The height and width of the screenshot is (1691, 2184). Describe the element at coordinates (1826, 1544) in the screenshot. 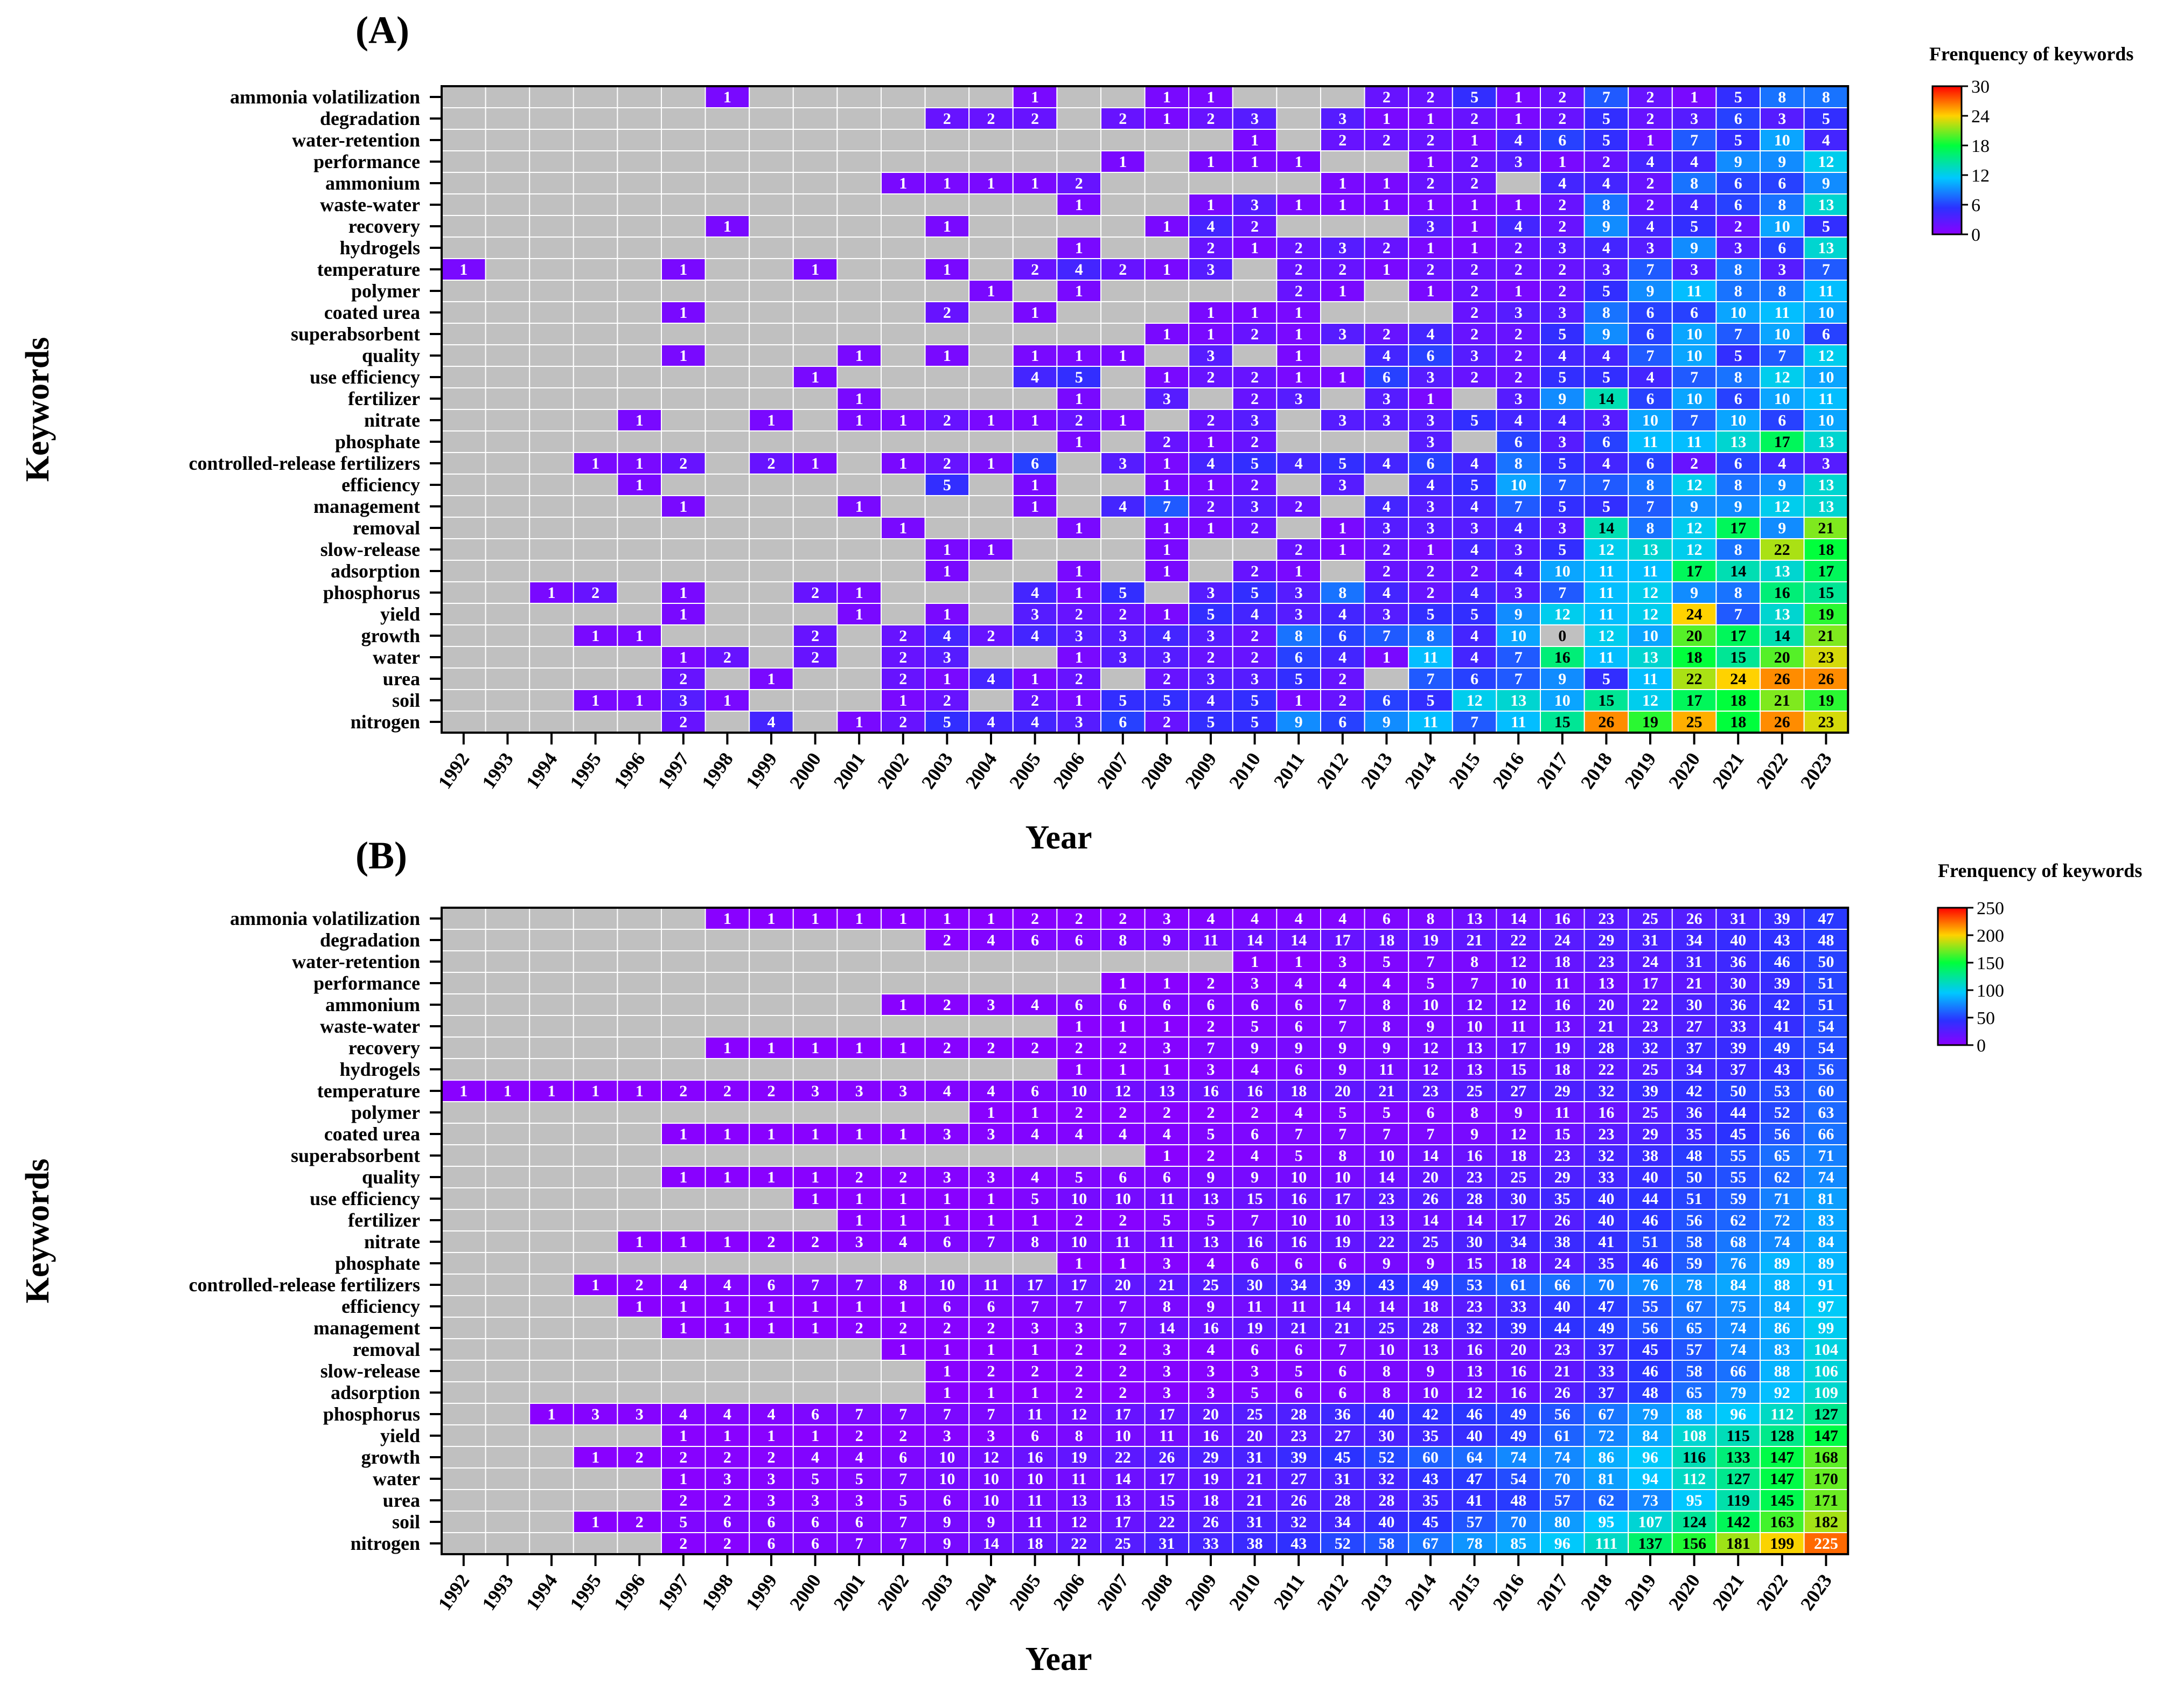

I see `cell-value-label: 225` at that location.